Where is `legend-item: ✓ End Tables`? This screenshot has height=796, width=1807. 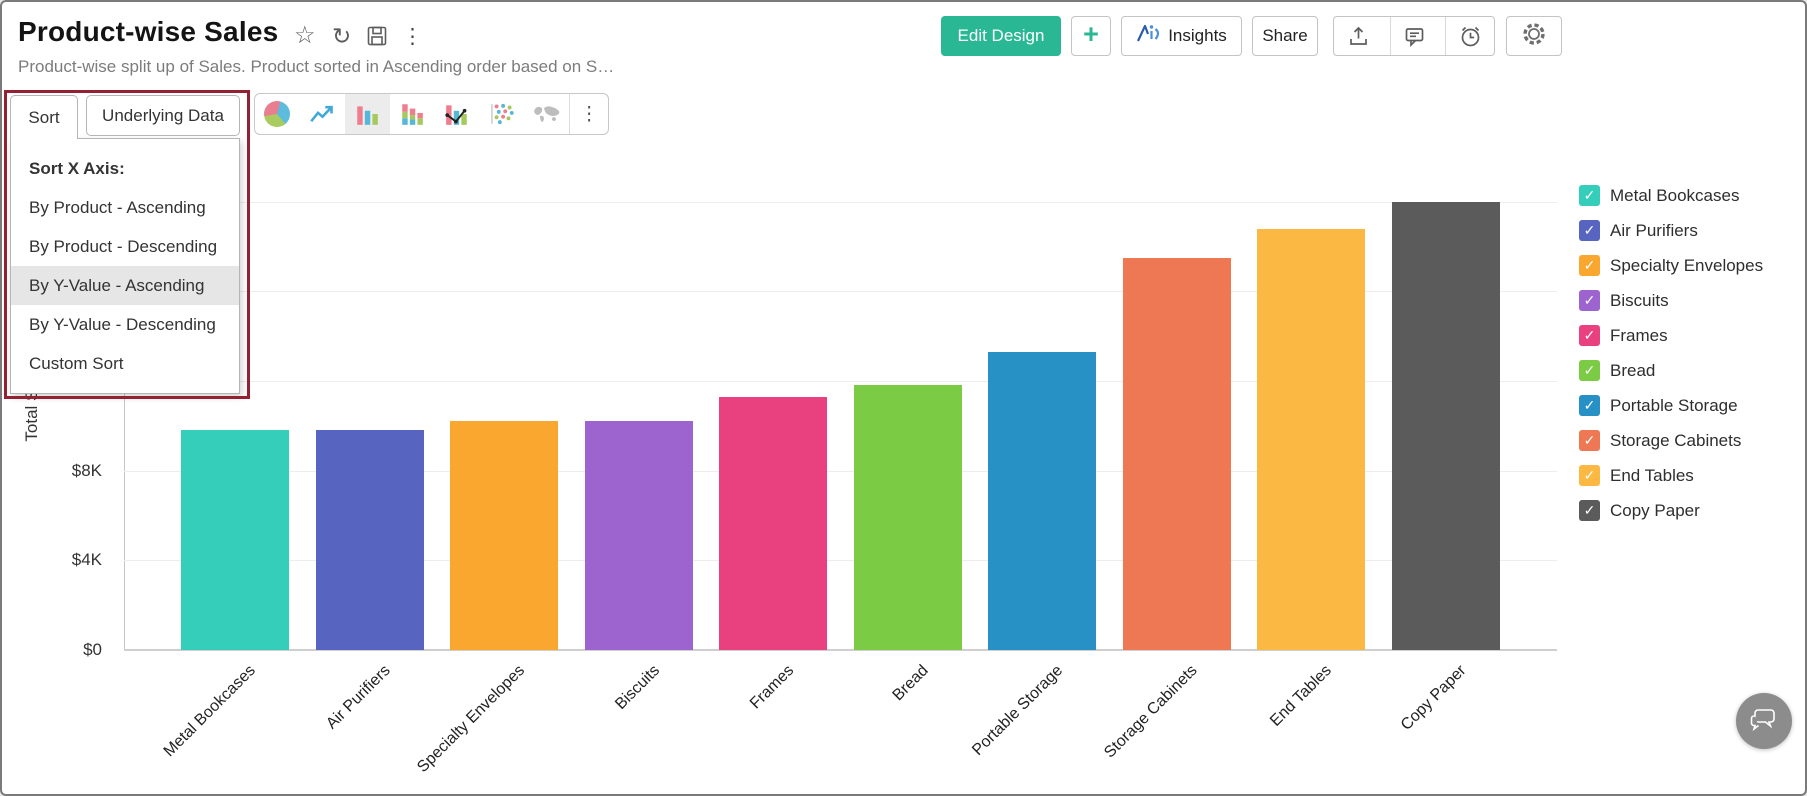
legend-item: ✓ End Tables is located at coordinates (1671, 475).